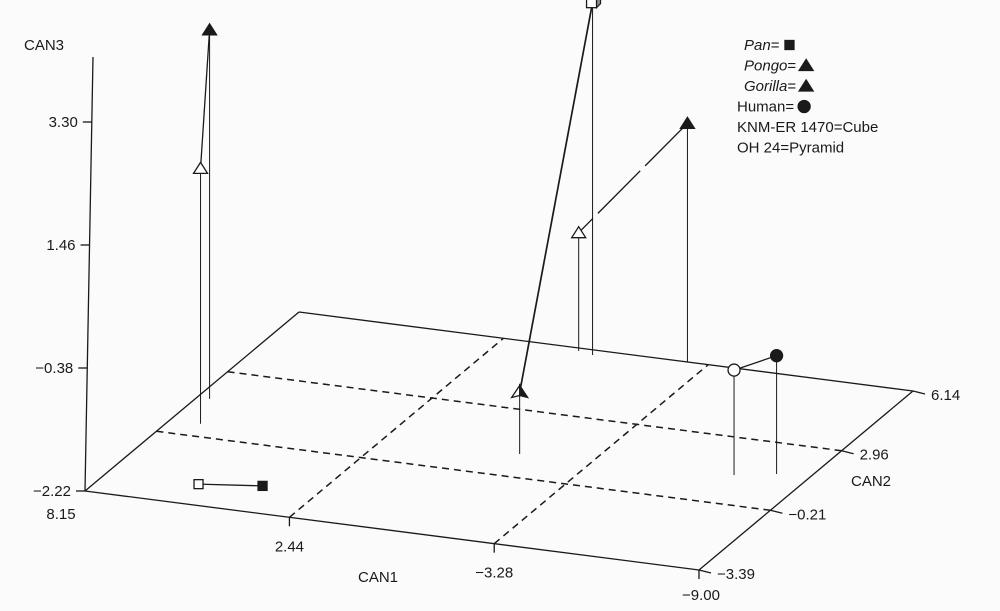 This screenshot has width=1000, height=611. I want to click on legend-item-gorilla: Gorilla =, so click(779, 86).